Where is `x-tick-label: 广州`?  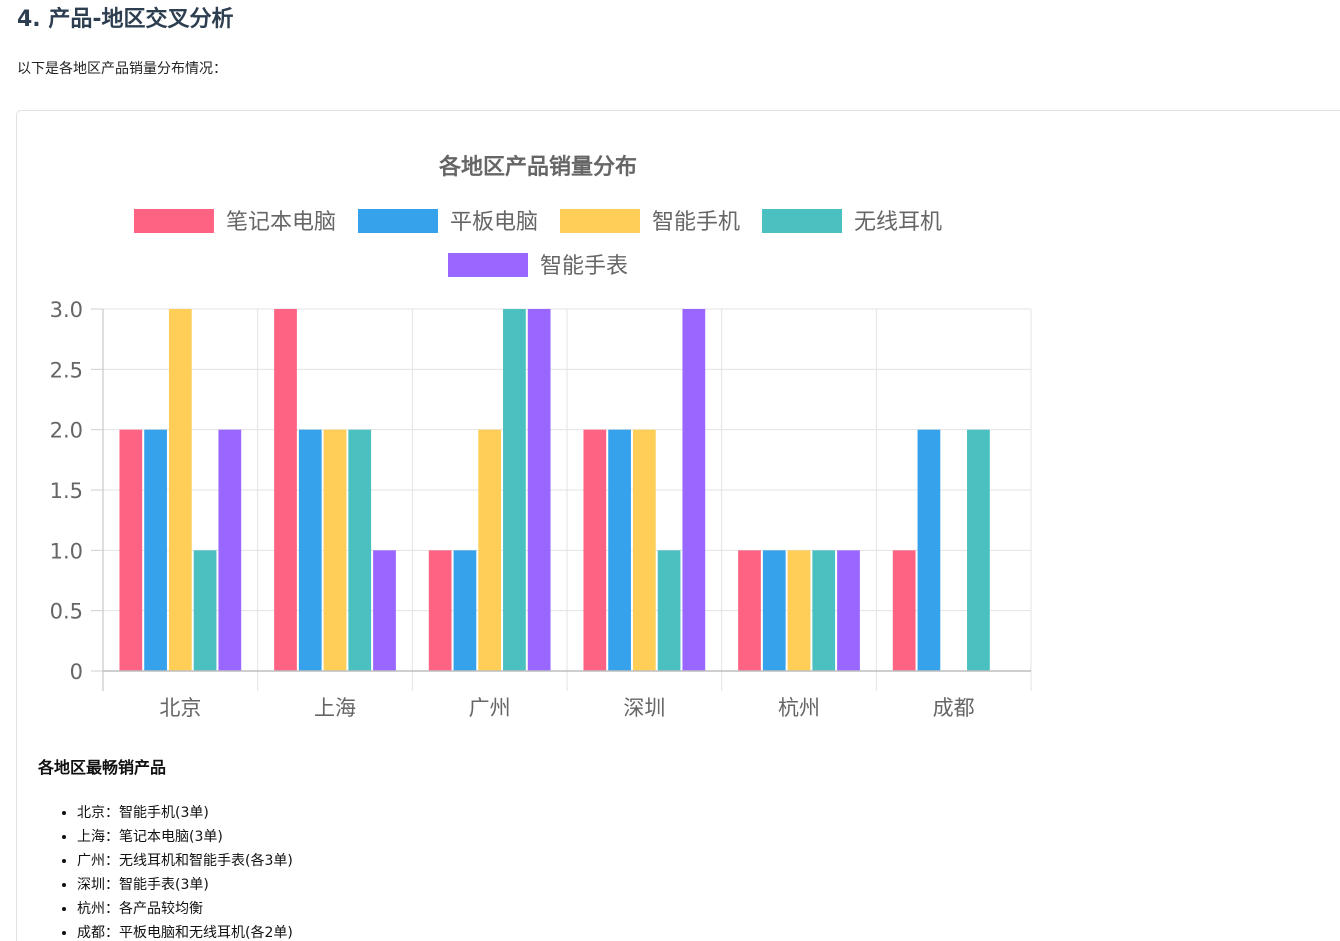
x-tick-label: 广州 is located at coordinates (490, 708).